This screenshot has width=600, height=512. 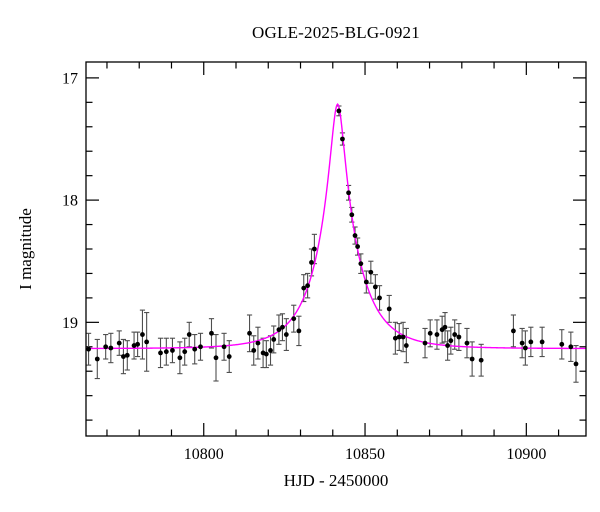 What do you see at coordinates (526, 454) in the screenshot?
I see `x-tick-label: 10900` at bounding box center [526, 454].